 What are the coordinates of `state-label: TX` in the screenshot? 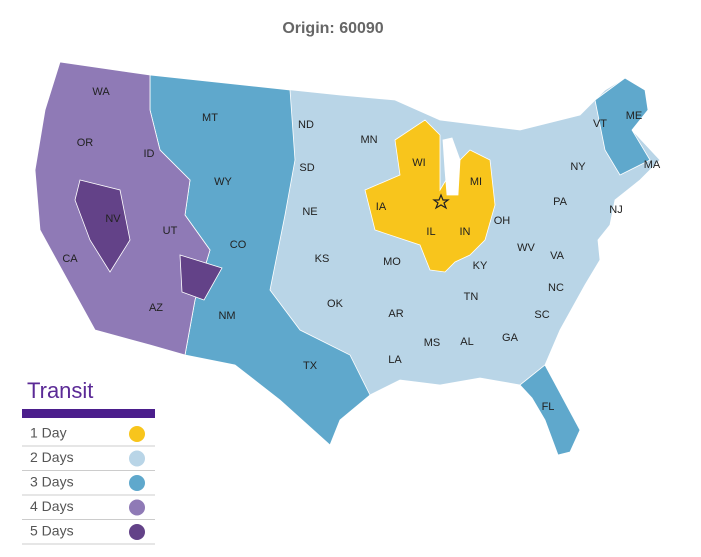 It's located at (310, 366).